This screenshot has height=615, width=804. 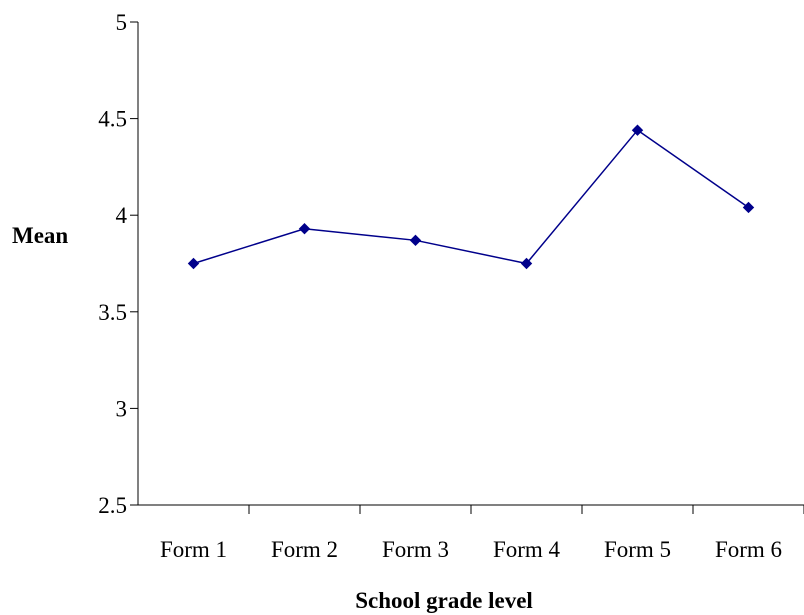 I want to click on x-tick-label: Form 4, so click(x=527, y=549).